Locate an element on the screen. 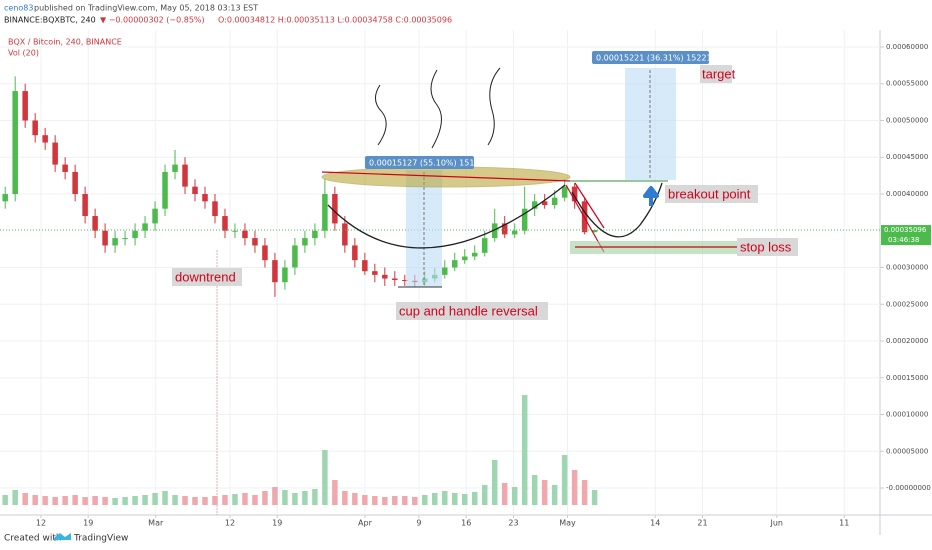 This screenshot has height=550, width=932. x-tick-label: 21 is located at coordinates (702, 523).